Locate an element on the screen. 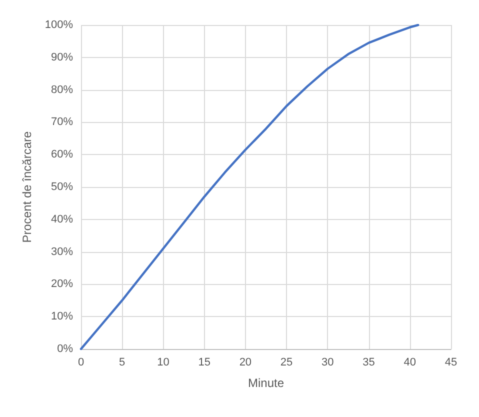  y-tick-label: 100% is located at coordinates (59, 25).